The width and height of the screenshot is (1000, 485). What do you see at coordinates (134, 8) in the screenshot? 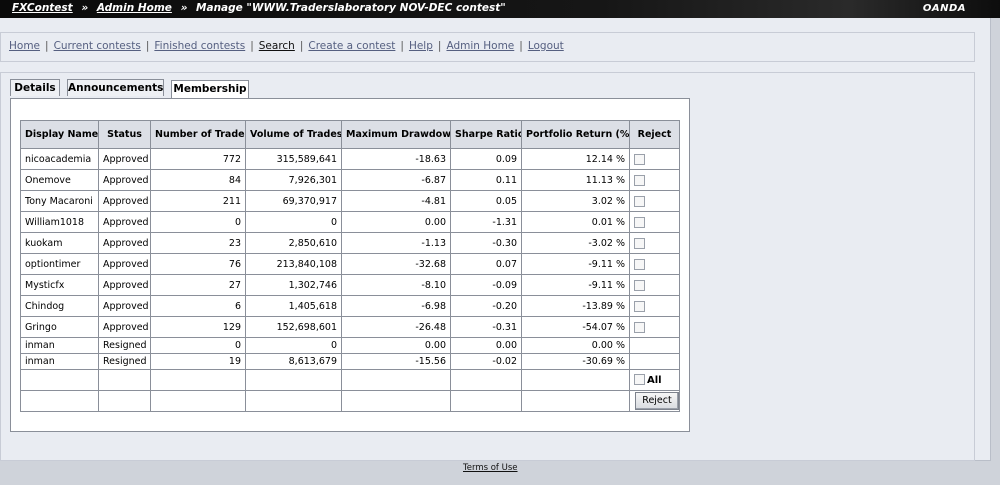
I see `breadcrumb-admin-home-link: Admin Home` at bounding box center [134, 8].